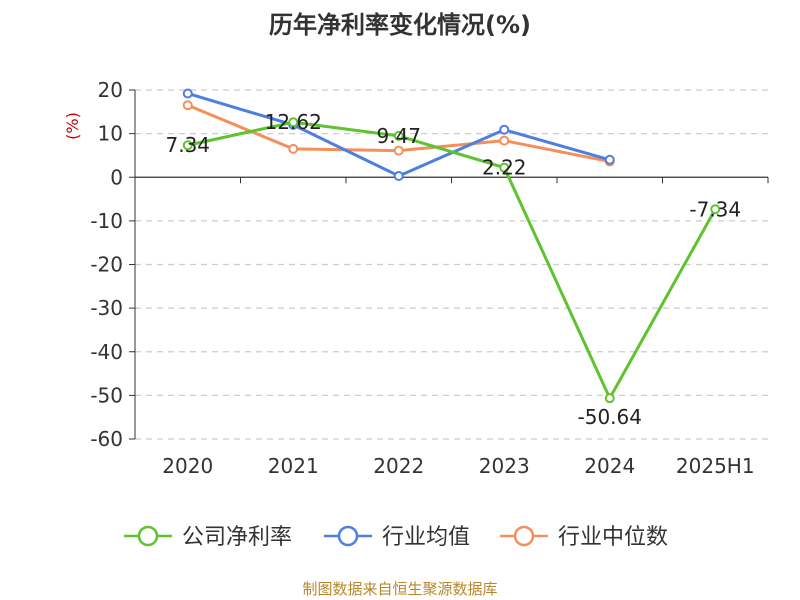 This screenshot has width=800, height=600. I want to click on legend: 公司净利率 行业均值 行业中位数, so click(396, 537).